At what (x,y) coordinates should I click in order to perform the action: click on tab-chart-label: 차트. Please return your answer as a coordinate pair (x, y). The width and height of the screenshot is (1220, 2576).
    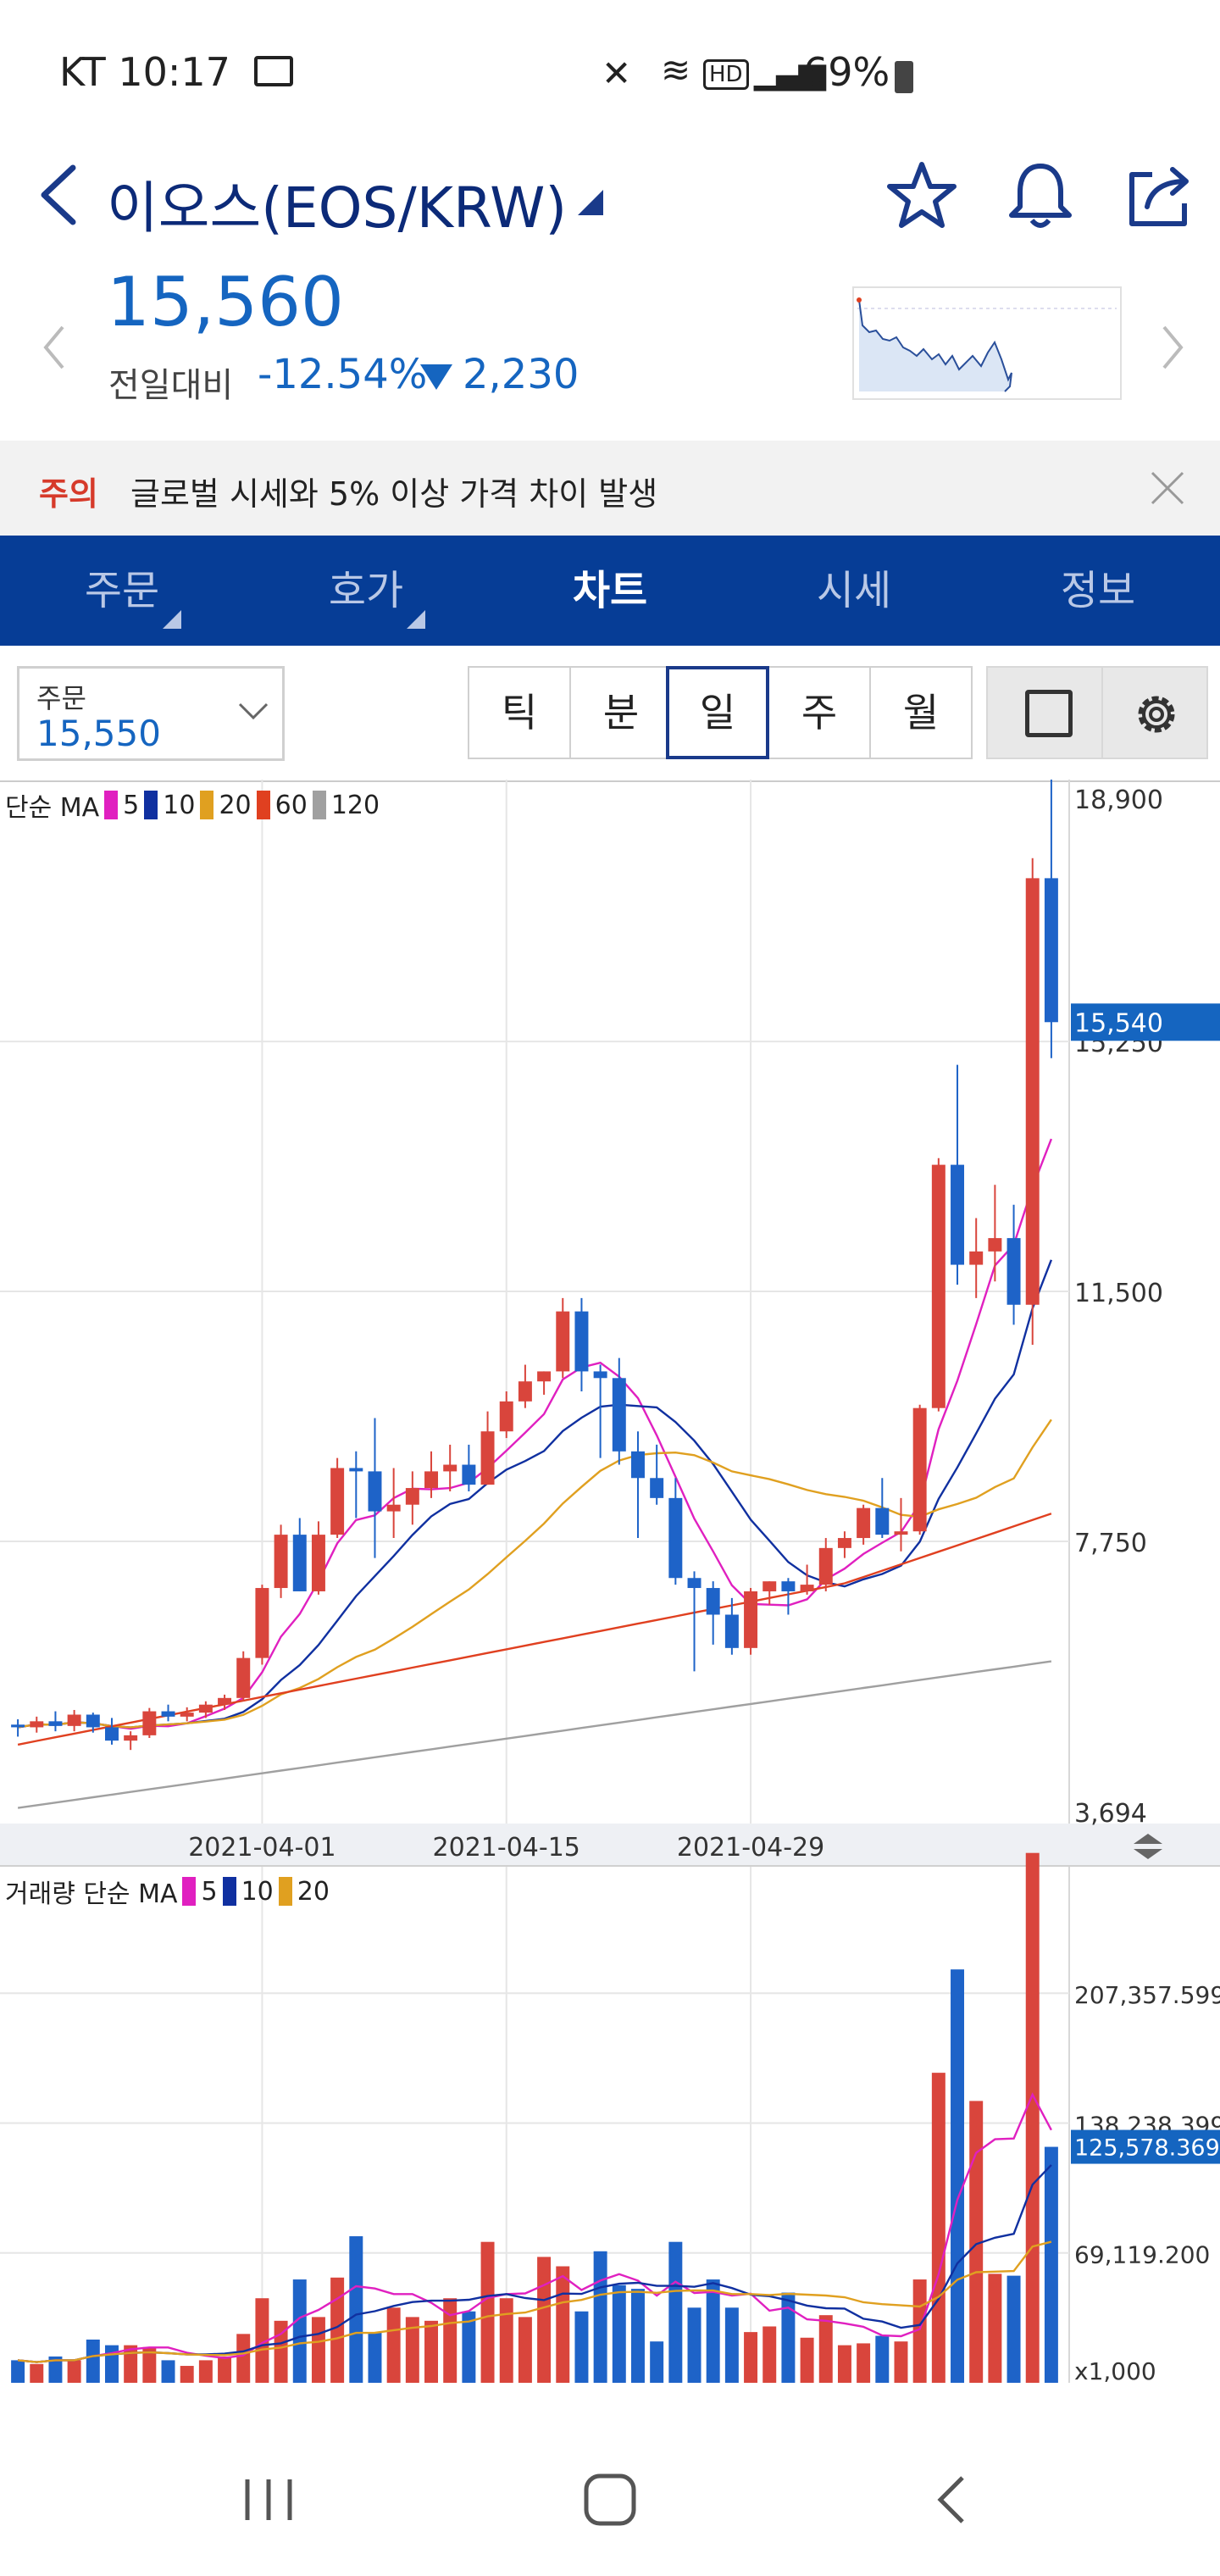
    Looking at the image, I should click on (610, 590).